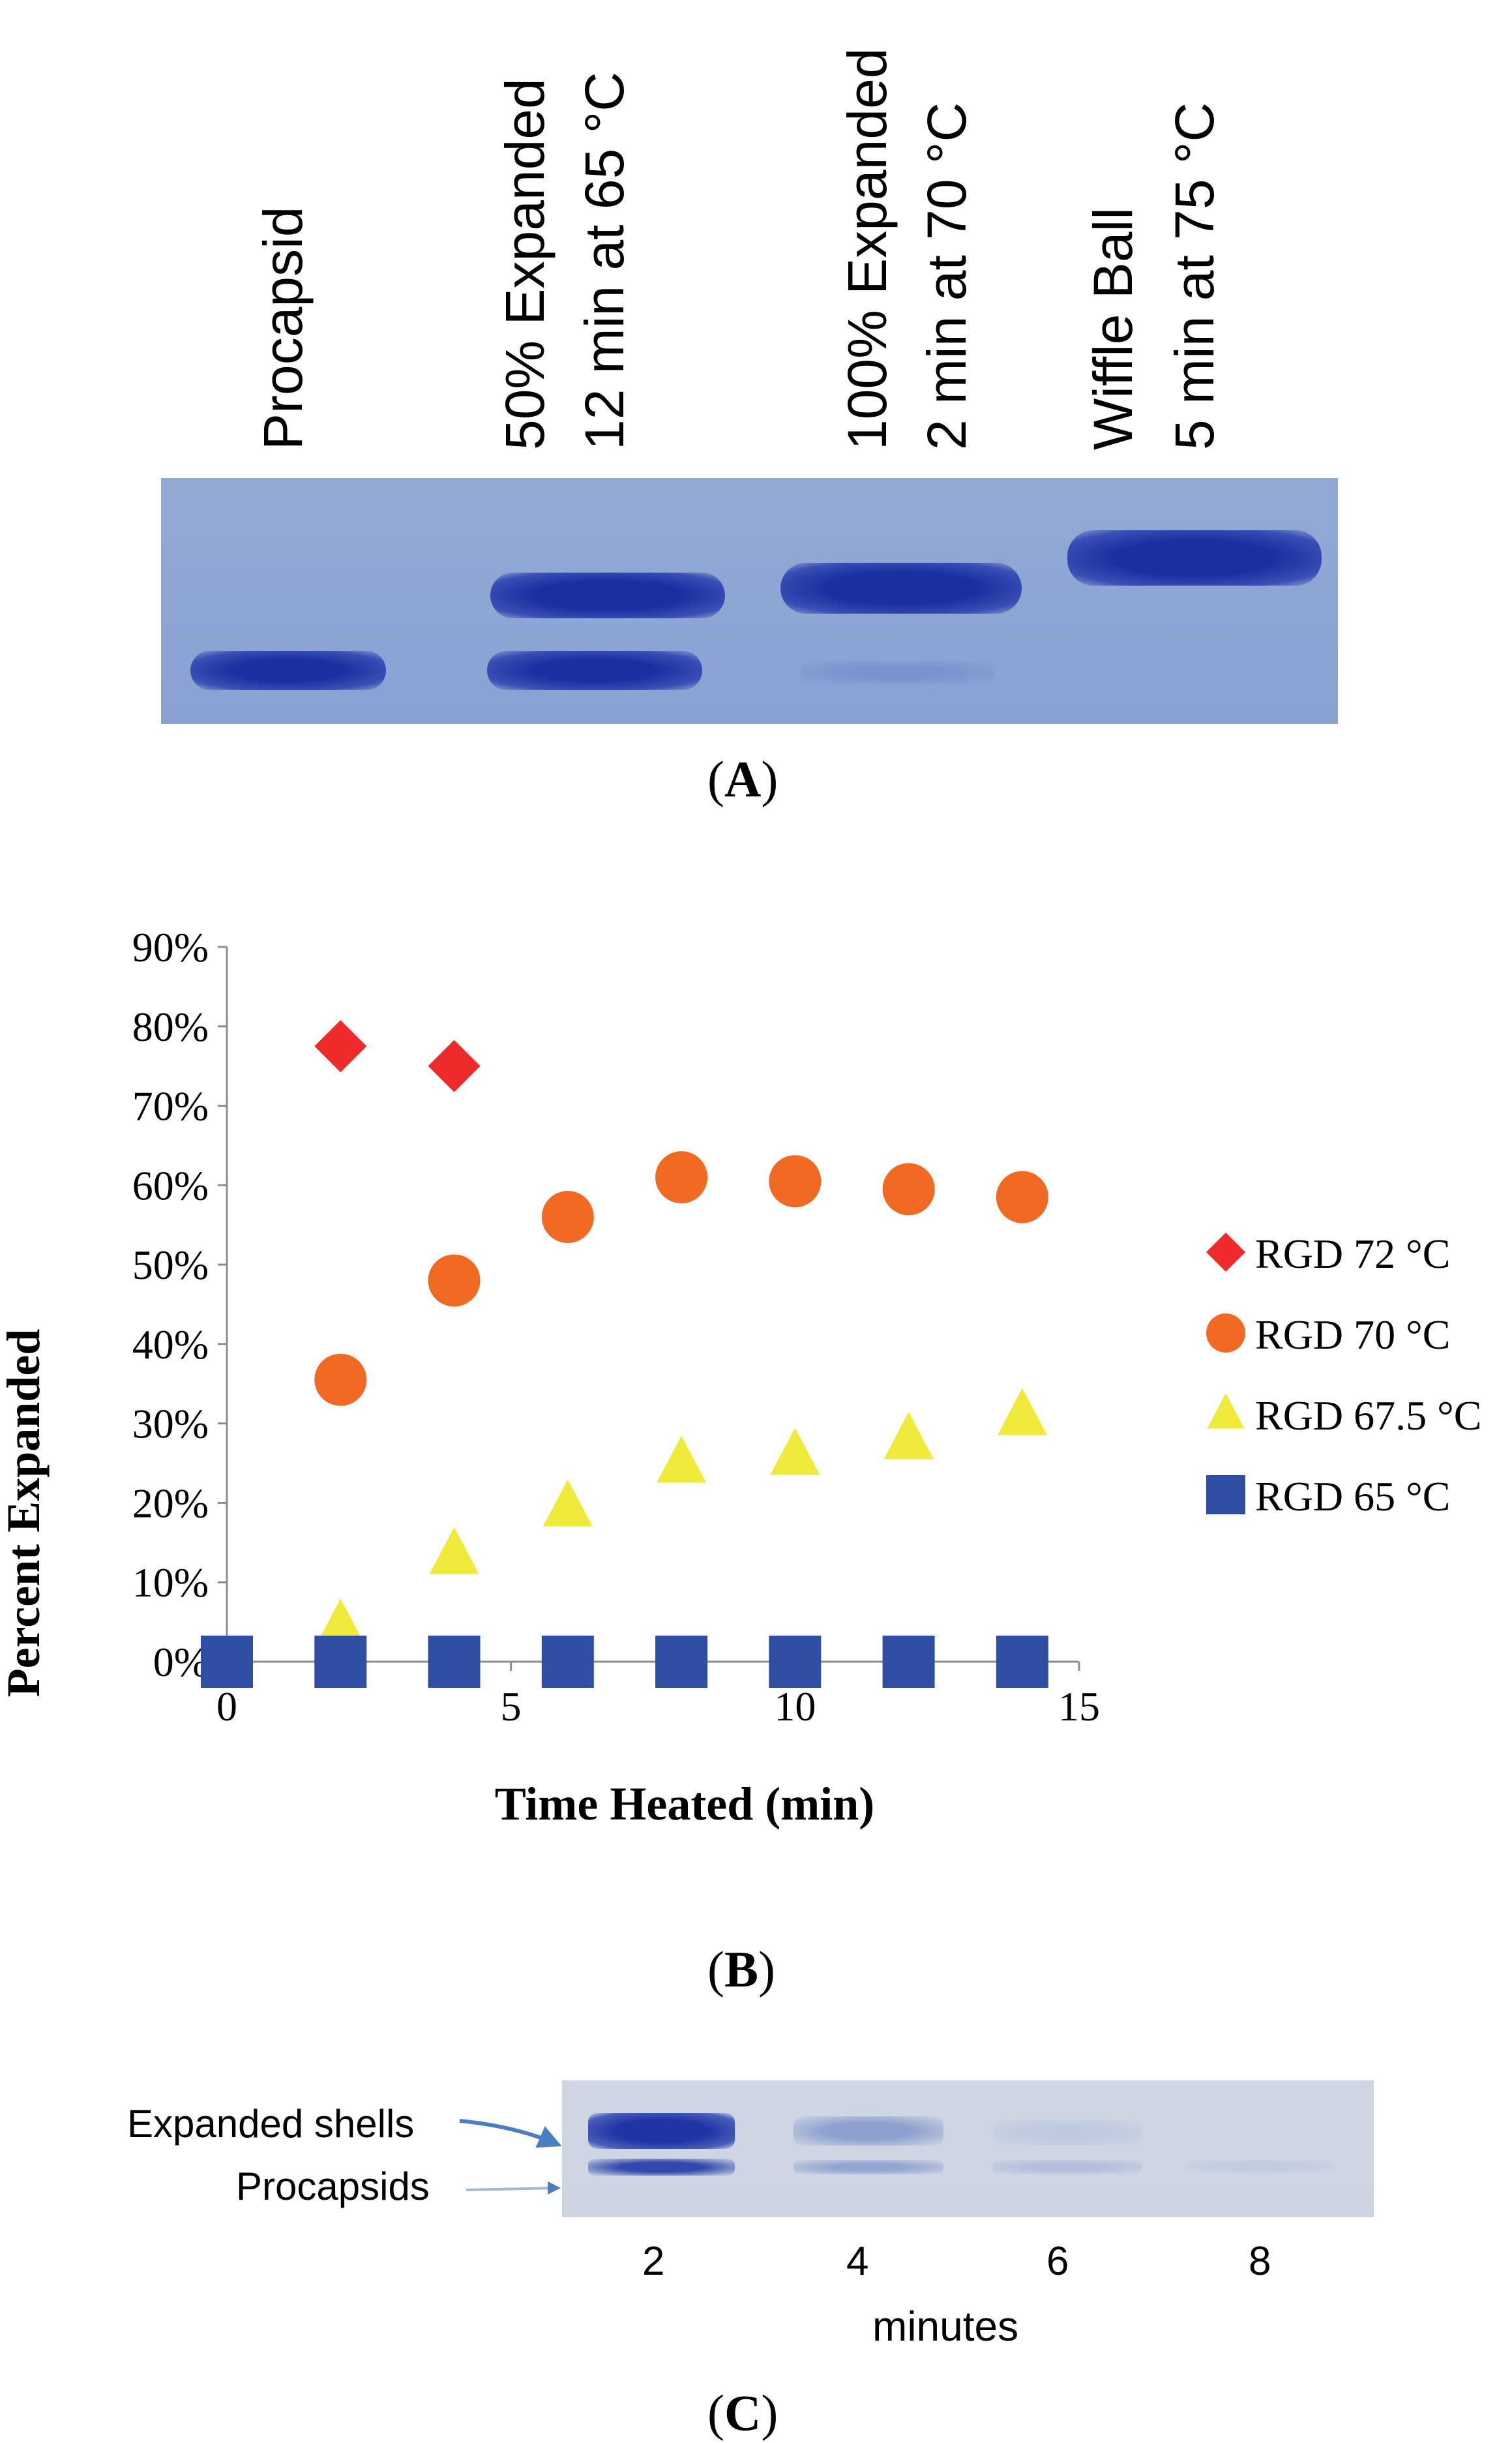 Image resolution: width=1512 pixels, height=2443 pixels. Describe the element at coordinates (511, 2157) in the screenshot. I see `pointer-arrows` at that location.